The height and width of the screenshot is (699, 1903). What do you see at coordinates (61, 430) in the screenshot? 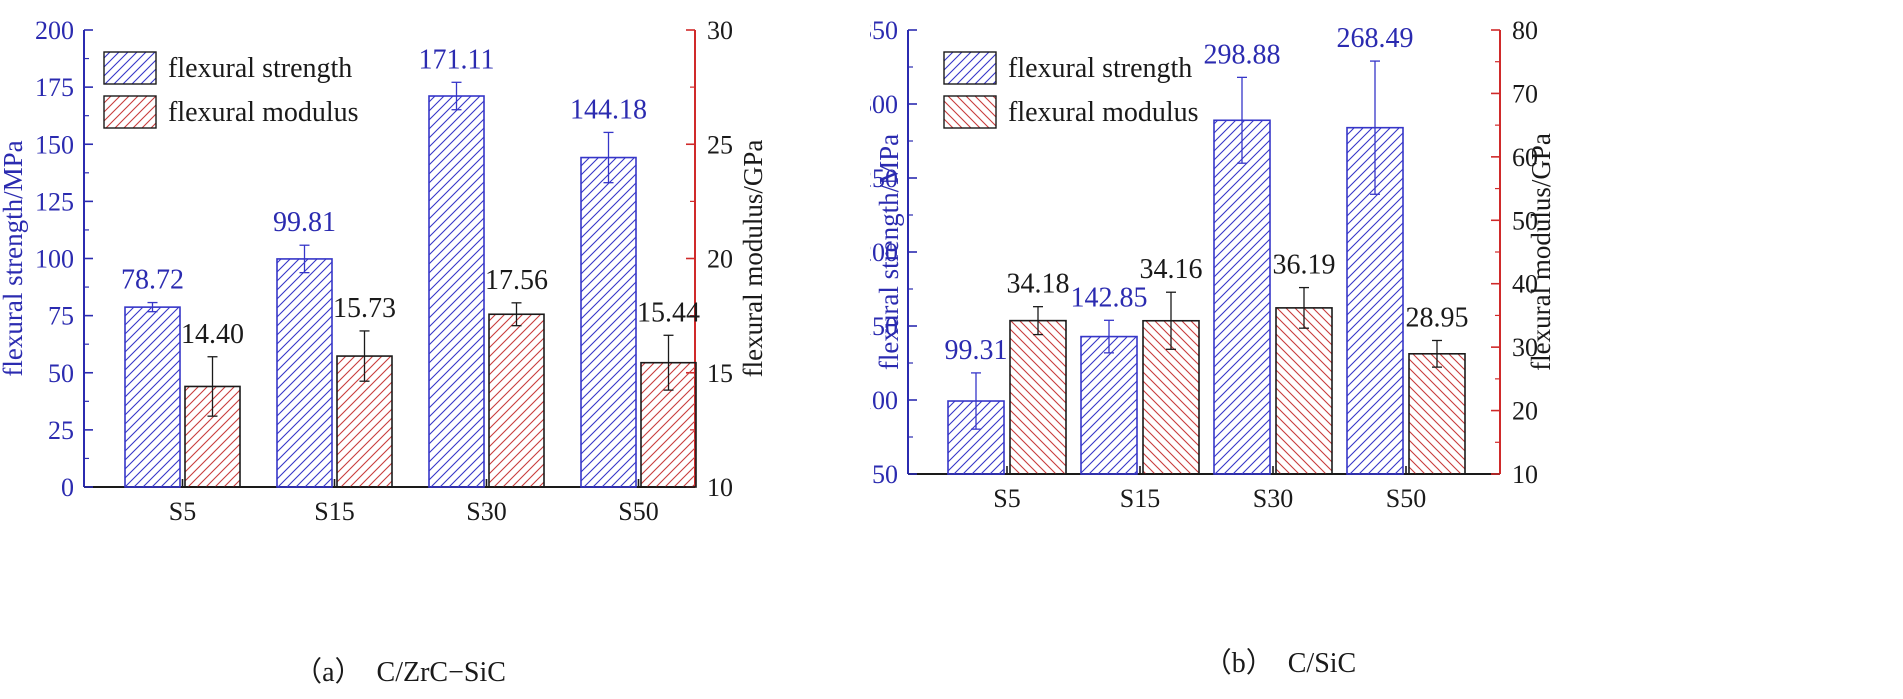
I see `left-tick-label: 25` at bounding box center [61, 430].